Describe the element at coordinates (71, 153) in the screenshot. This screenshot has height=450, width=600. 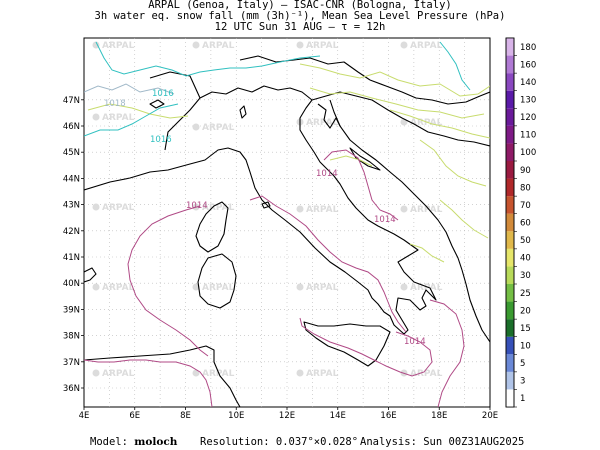
I see `lat-tick-label: 45N` at that location.